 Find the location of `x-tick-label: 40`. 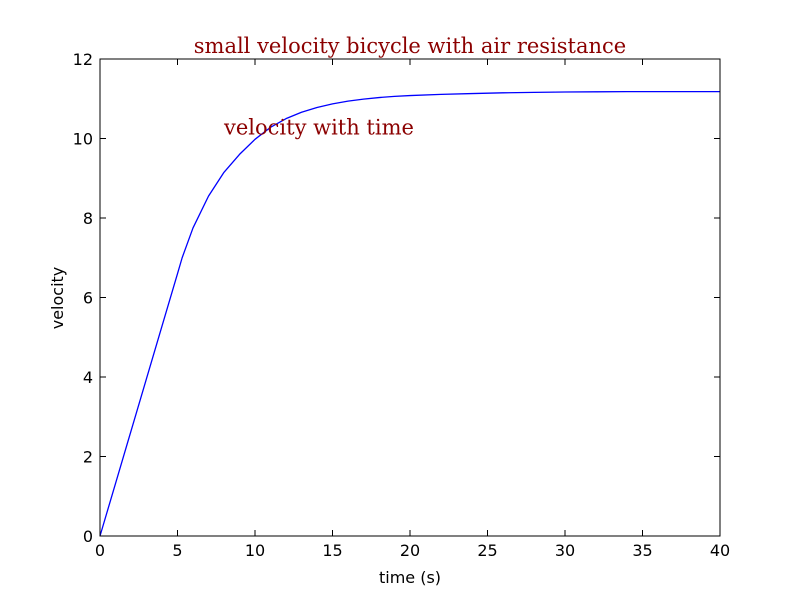

x-tick-label: 40 is located at coordinates (720, 550).